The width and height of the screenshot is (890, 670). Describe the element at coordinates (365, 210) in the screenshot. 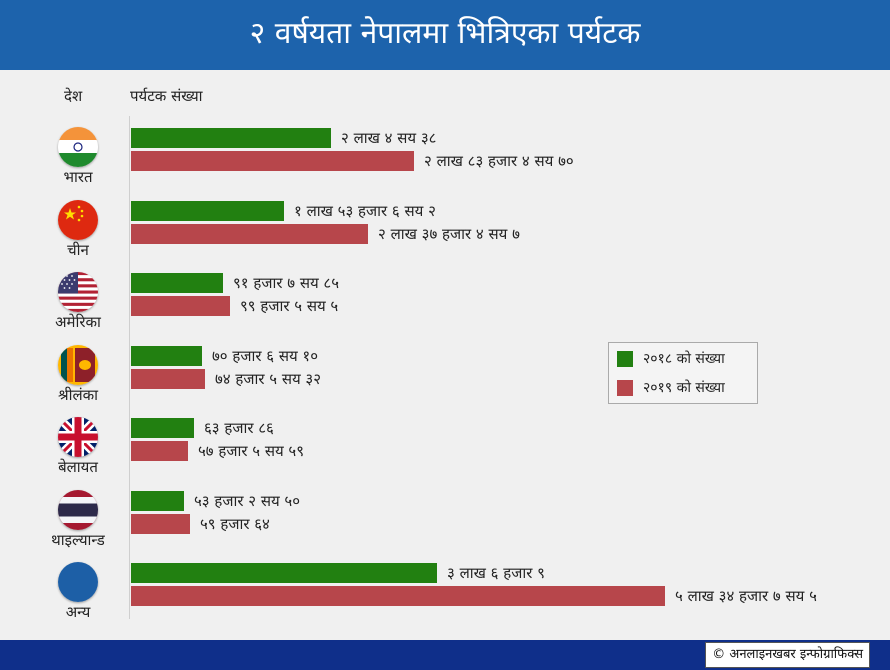

I see `bar-value-label: १ लाख ५३ हजार ६ सय २` at that location.